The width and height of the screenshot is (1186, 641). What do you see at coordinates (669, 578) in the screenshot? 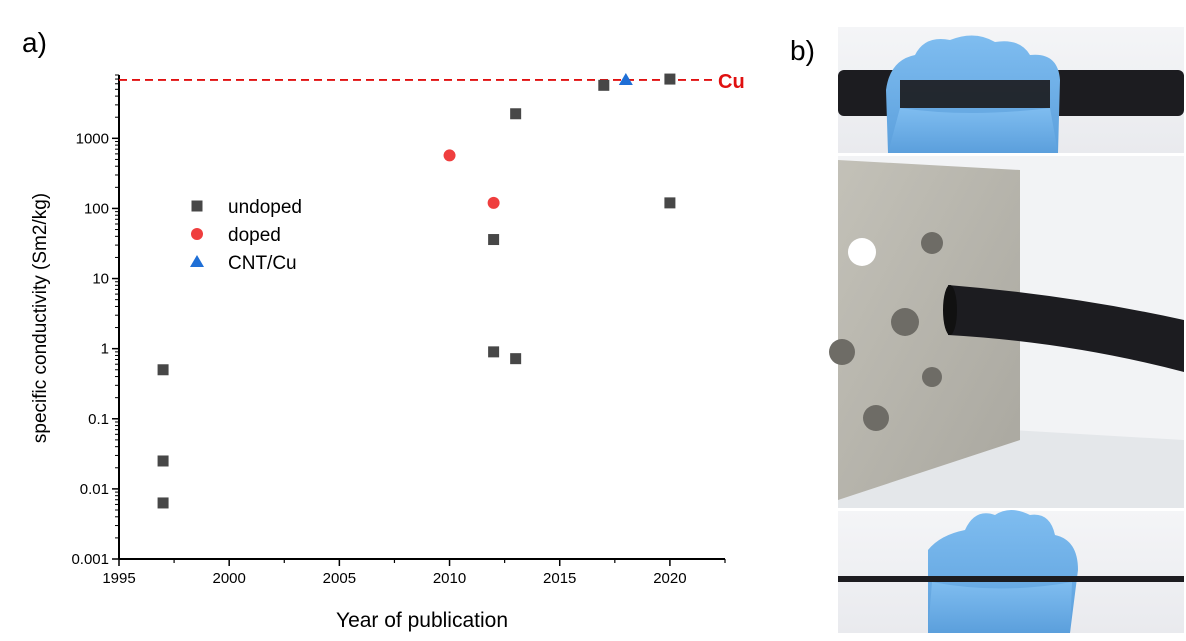
I see `x-tick-label: 2020` at bounding box center [669, 578].